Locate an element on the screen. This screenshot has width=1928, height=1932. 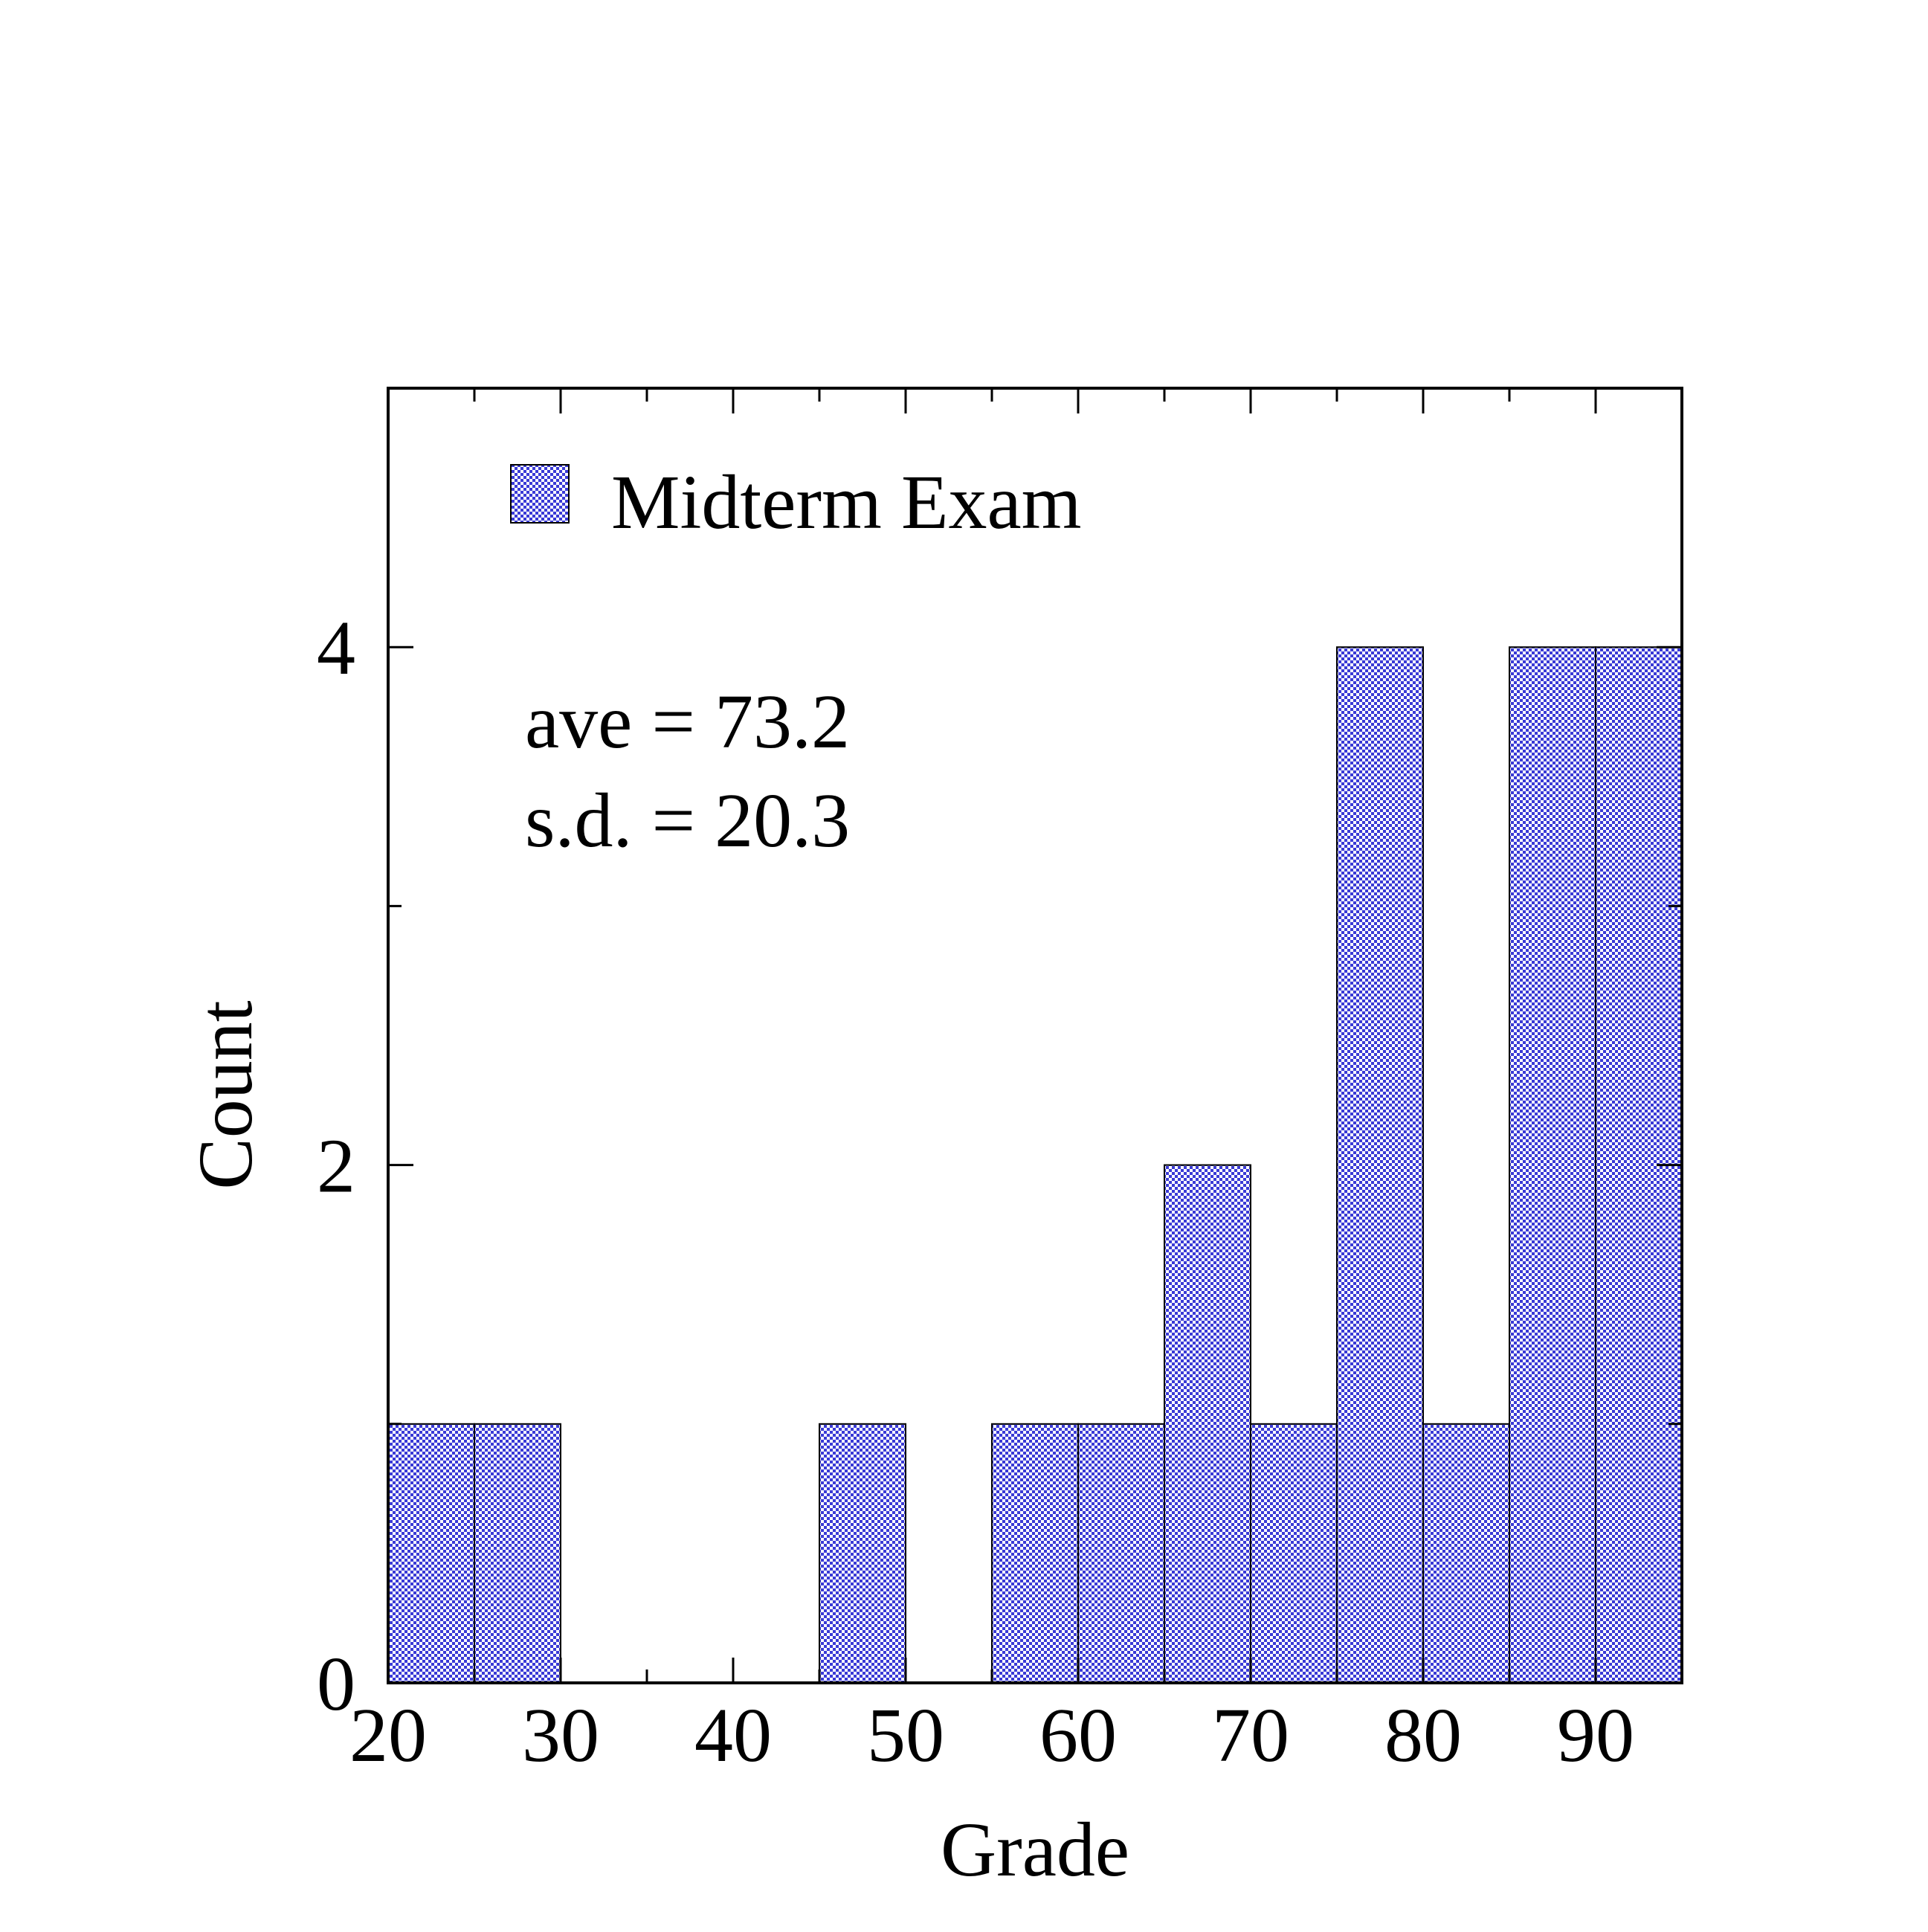
x-tick-label: 80 is located at coordinates (1423, 1735).